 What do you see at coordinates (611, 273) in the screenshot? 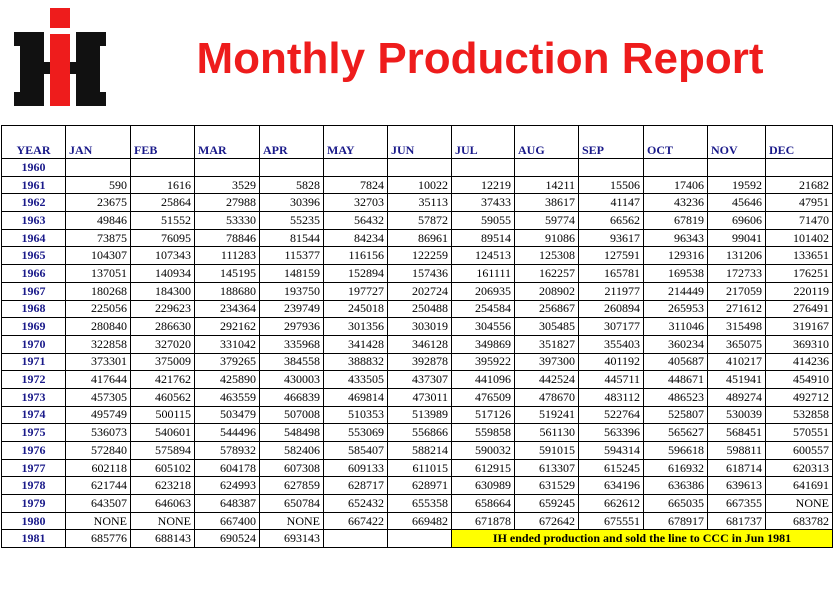
I see `value-cell: 165781` at bounding box center [611, 273].